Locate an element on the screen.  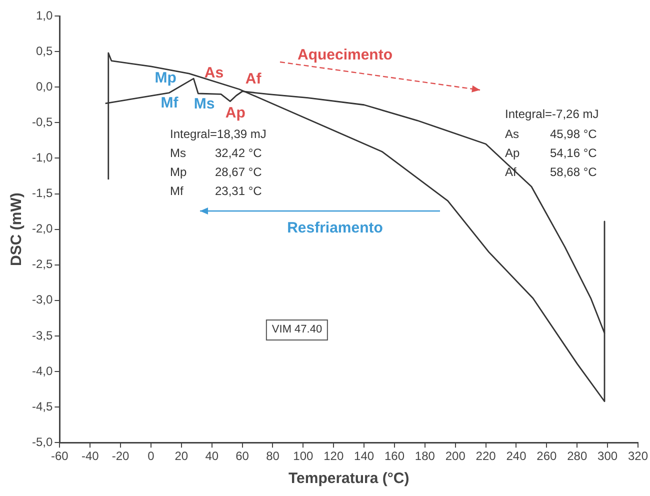
text: Af 58,68 °C is located at coordinates (551, 172).